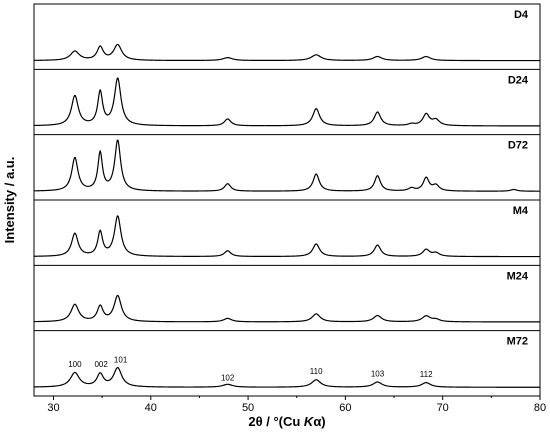  What do you see at coordinates (521, 211) in the screenshot?
I see `panel-label-m4: M4` at bounding box center [521, 211].